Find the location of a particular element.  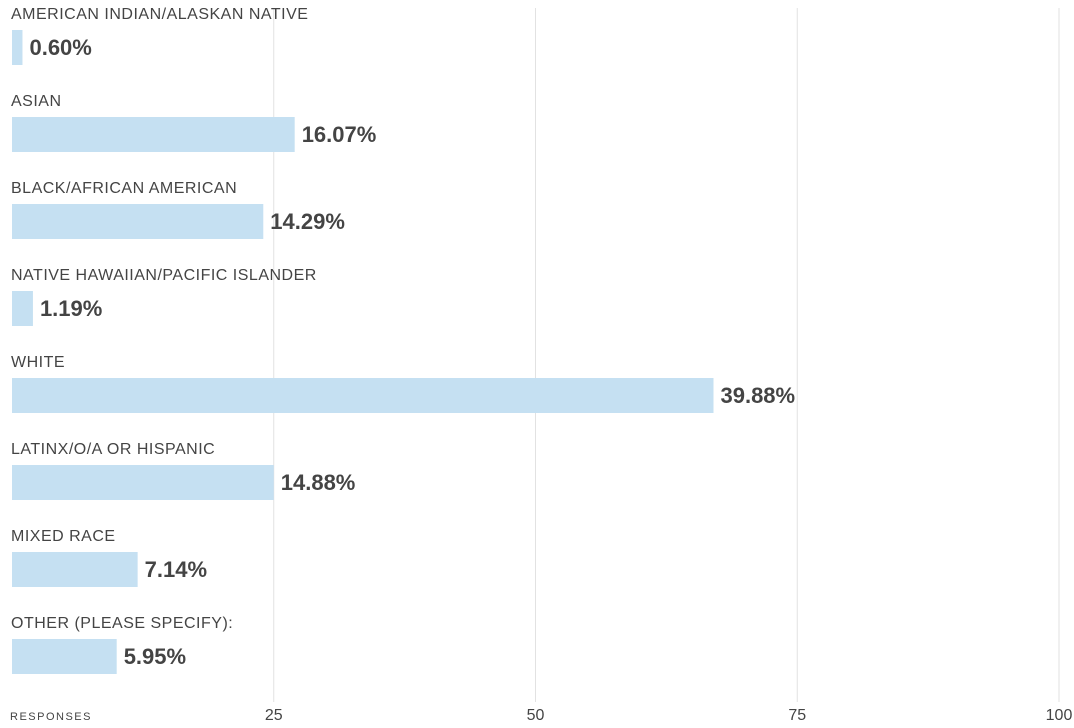

category-label: NATIVE HAWAIIAN/PACIFIC ISLANDER is located at coordinates (164, 275).